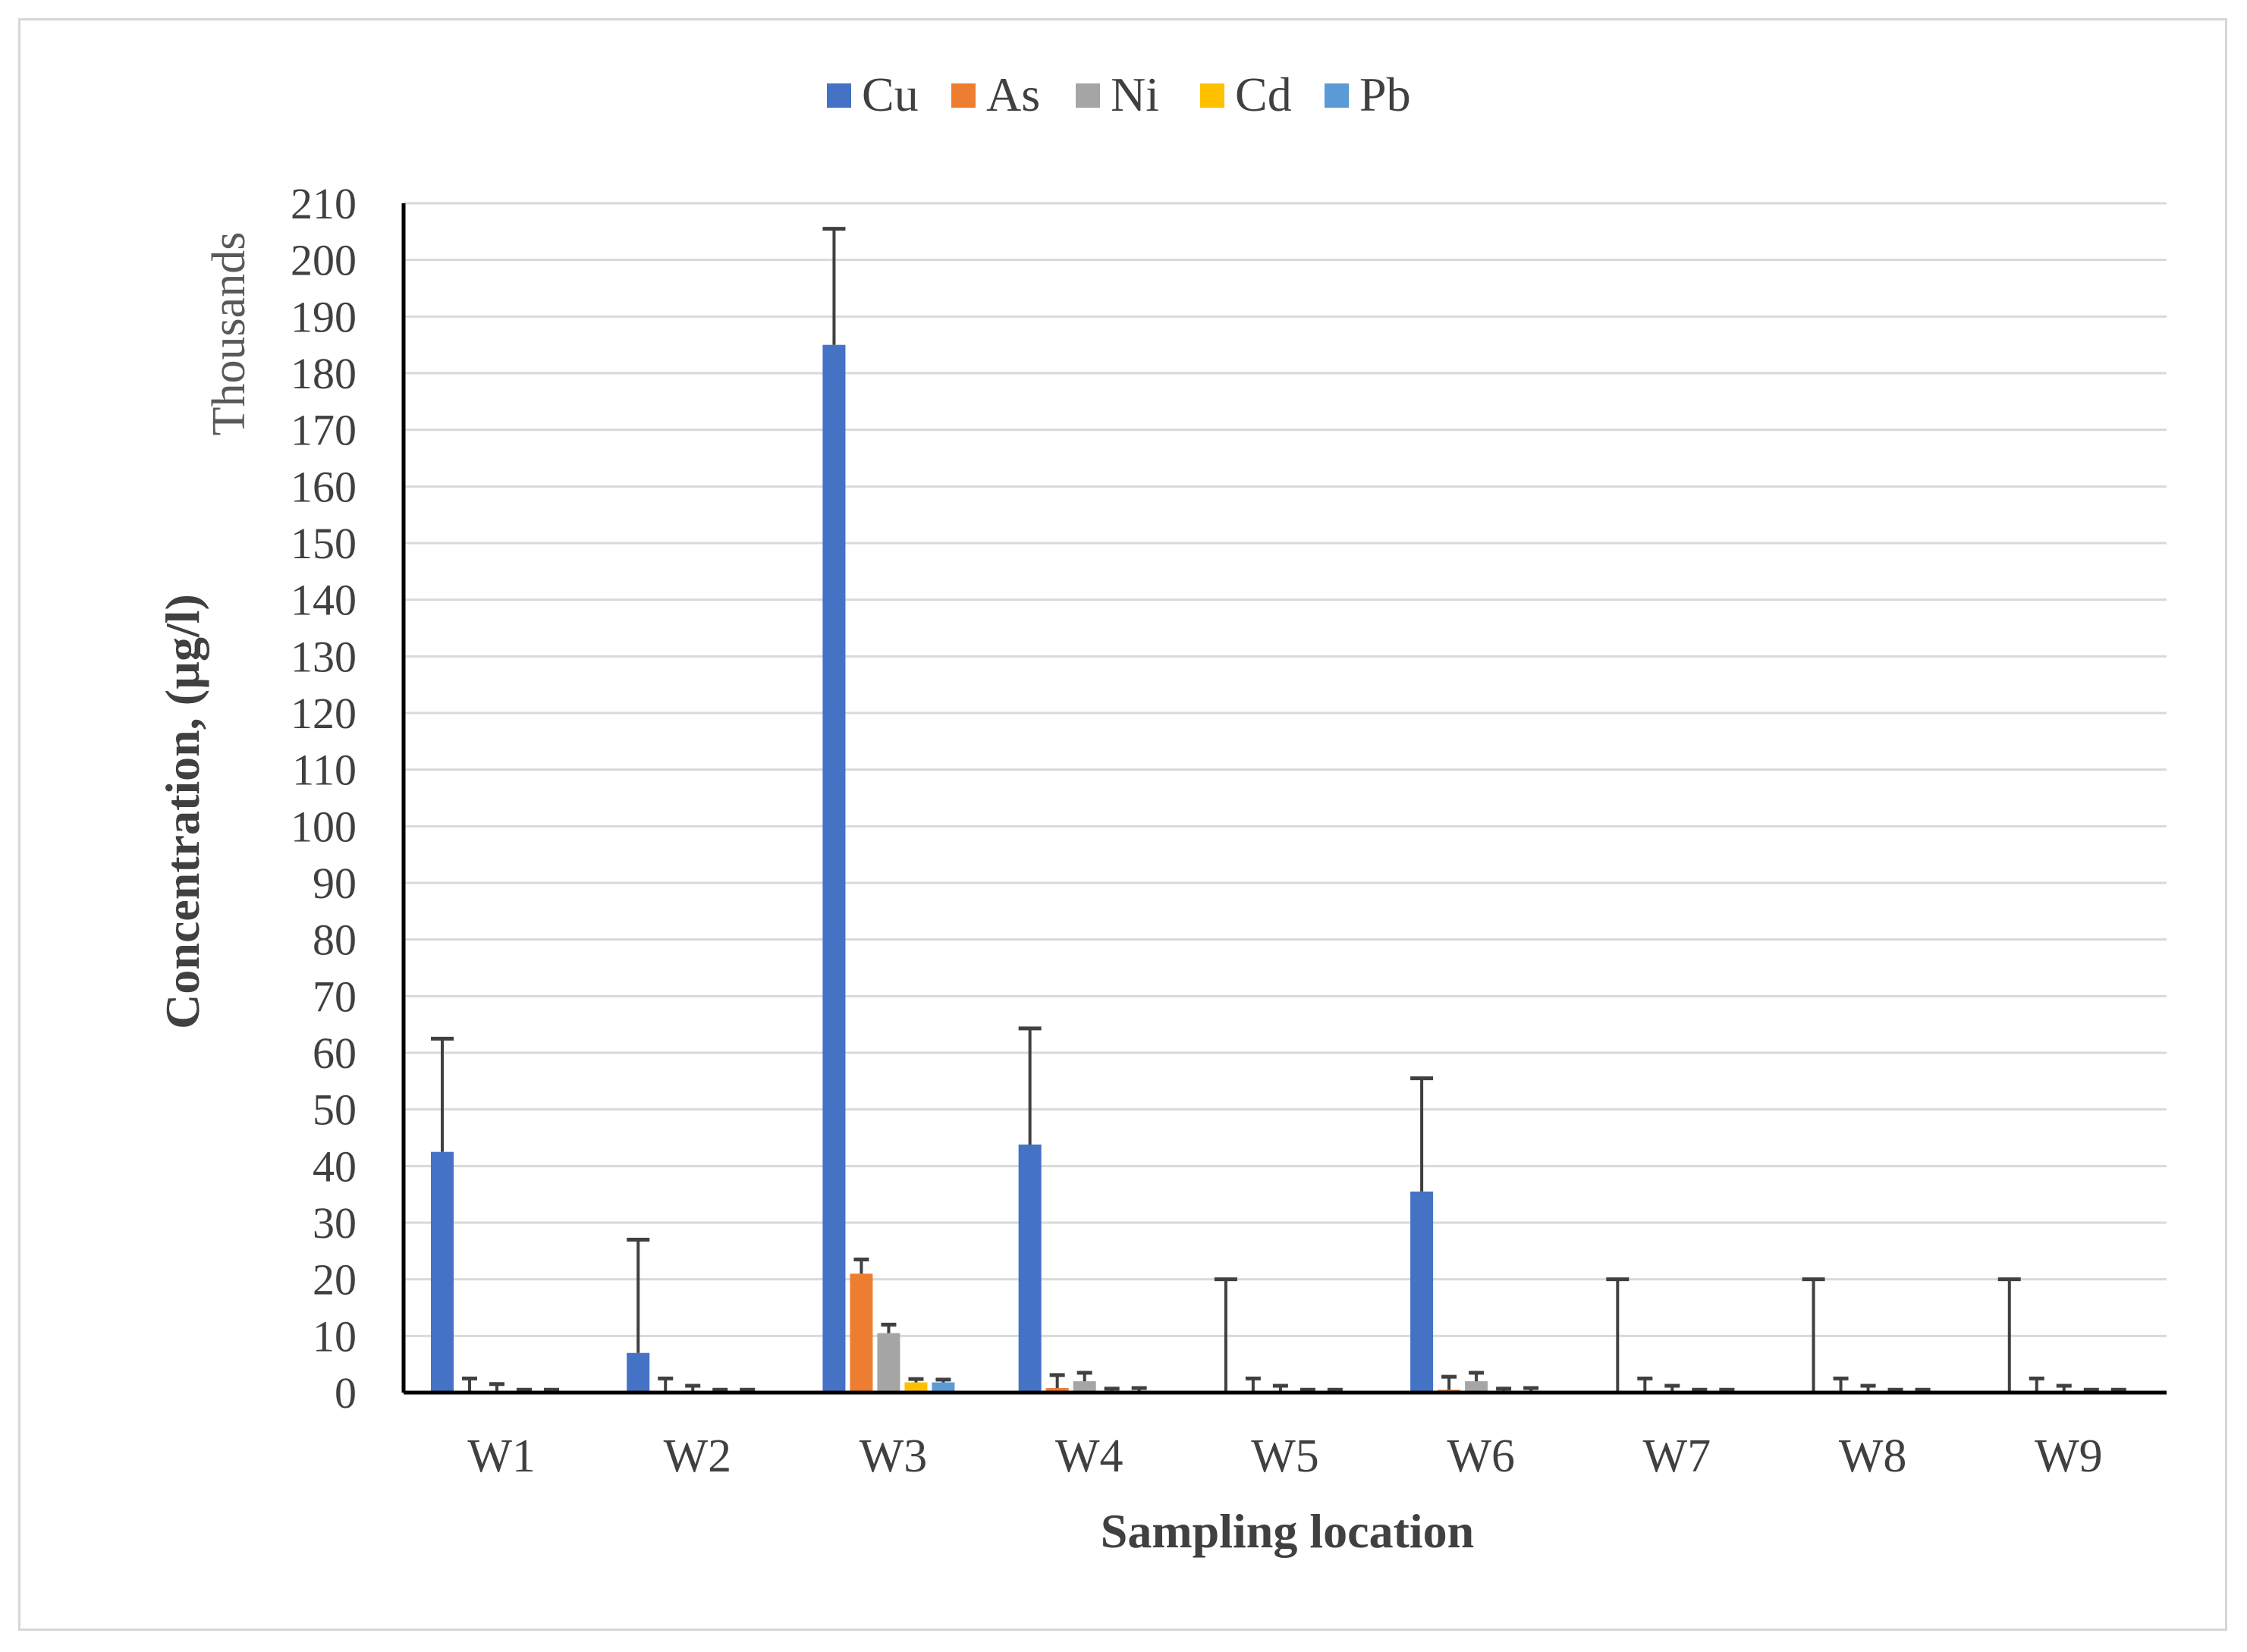  What do you see at coordinates (1288, 1531) in the screenshot?
I see `x-axis-title: Sampling location` at bounding box center [1288, 1531].